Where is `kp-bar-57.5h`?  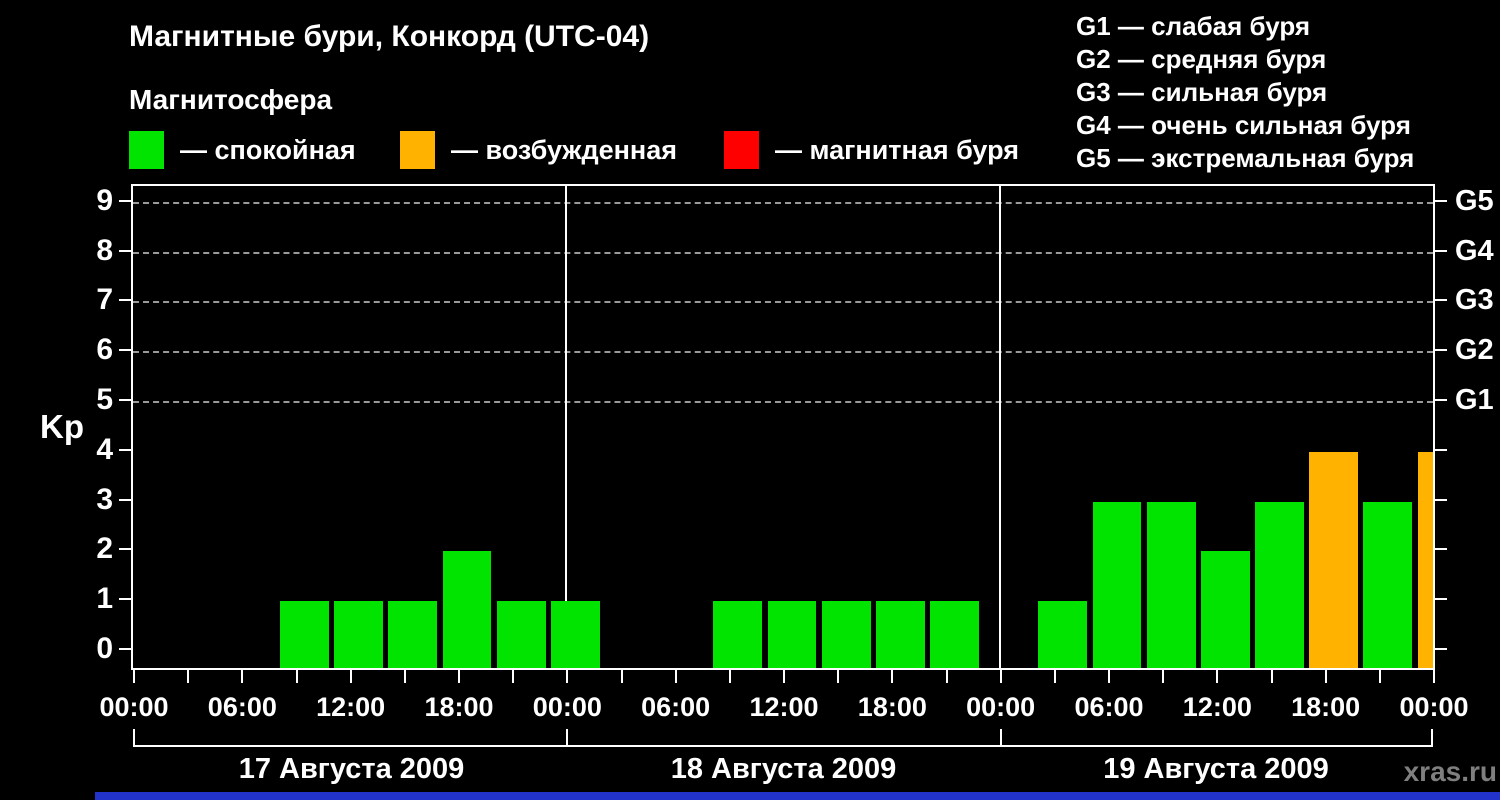 kp-bar-57.5h is located at coordinates (1171, 584).